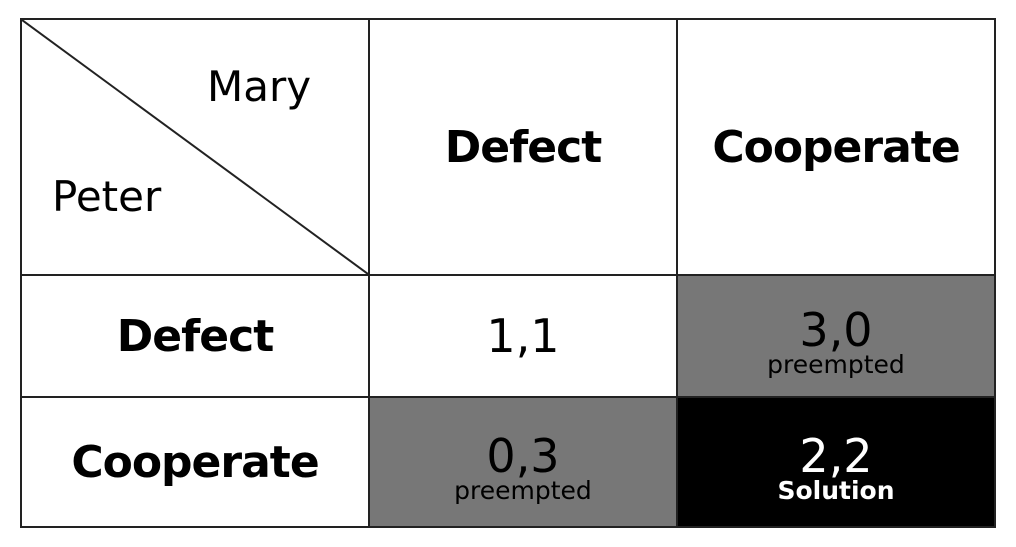 The image size is (1016, 547). Describe the element at coordinates (836, 330) in the screenshot. I see `payoff: 3,0` at that location.